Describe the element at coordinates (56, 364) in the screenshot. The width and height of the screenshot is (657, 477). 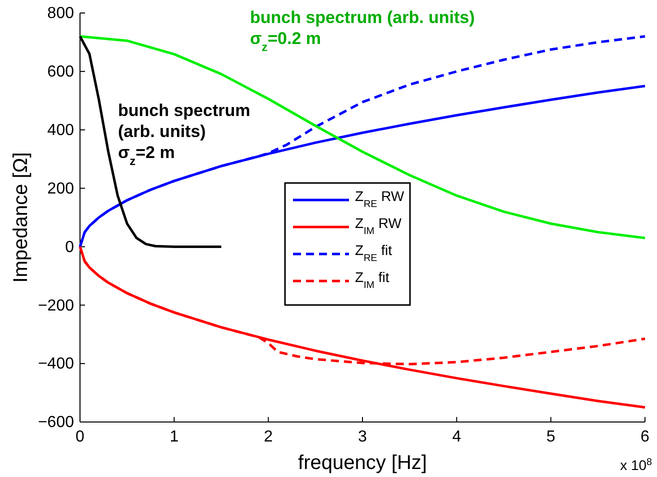
I see `y-tick-label: −400` at that location.